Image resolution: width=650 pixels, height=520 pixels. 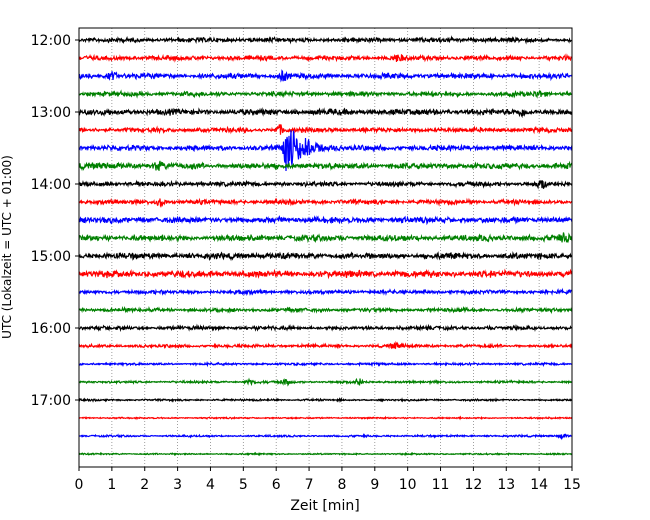 I want to click on x-axis-label: Zeit [min], so click(x=324, y=506).